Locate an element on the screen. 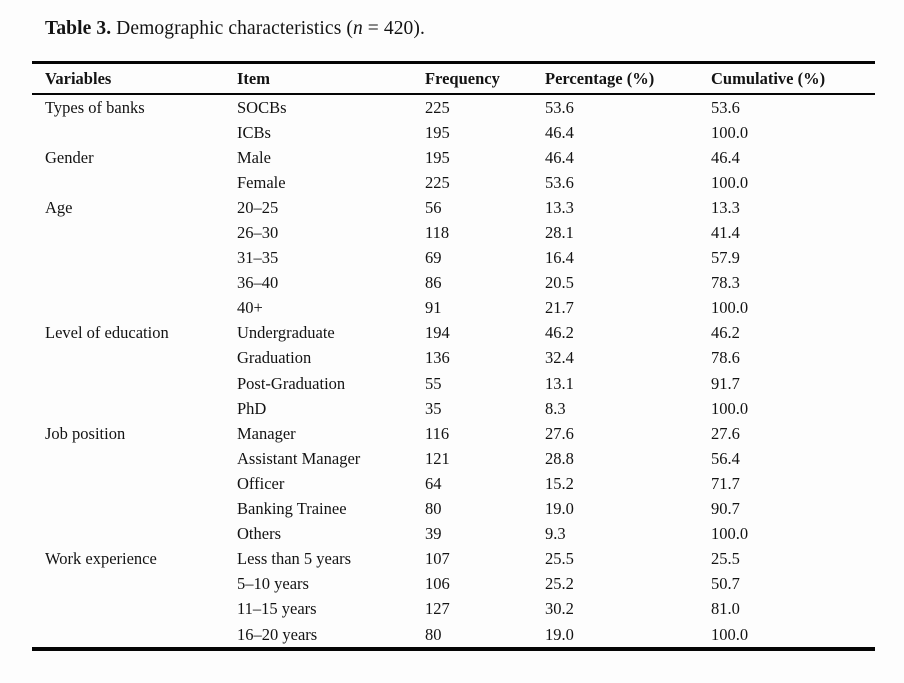 The image size is (904, 683). cell-frequency: 107 is located at coordinates (437, 559).